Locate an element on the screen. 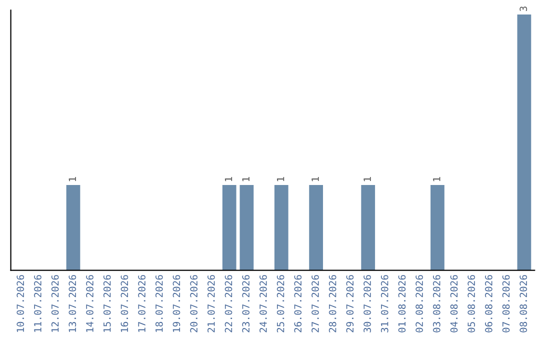 Image resolution: width=540 pixels, height=340 pixels. x-tick-label: 22.07.2026 is located at coordinates (228, 303).